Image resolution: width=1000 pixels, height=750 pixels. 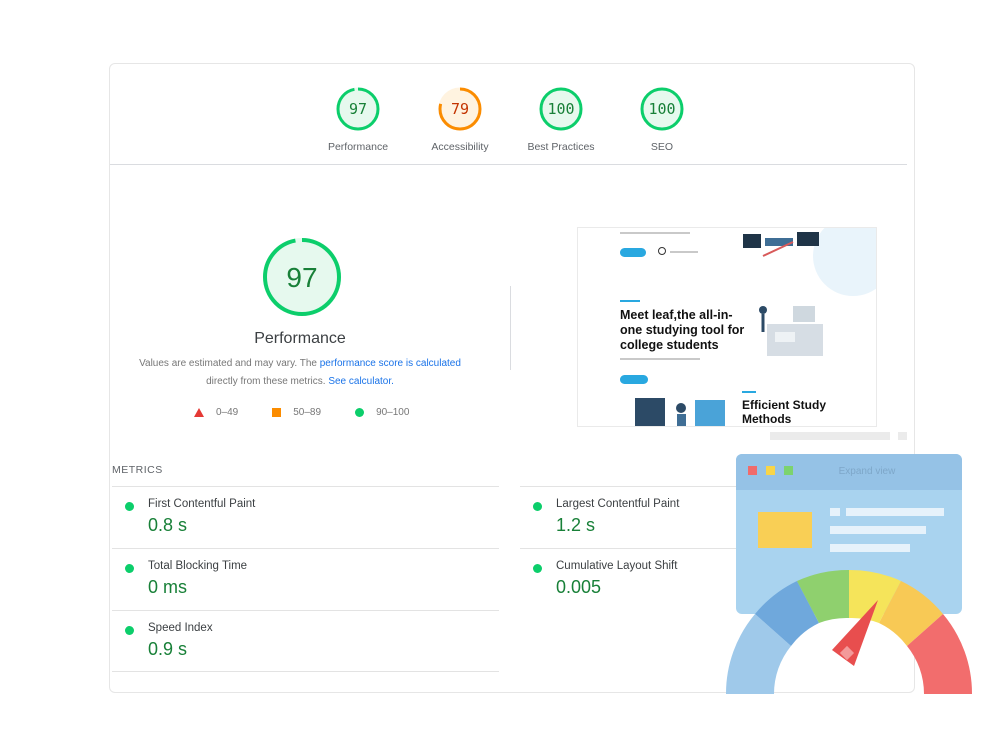 What do you see at coordinates (267, 381) in the screenshot?
I see `description-text: directly from these metrics.` at bounding box center [267, 381].